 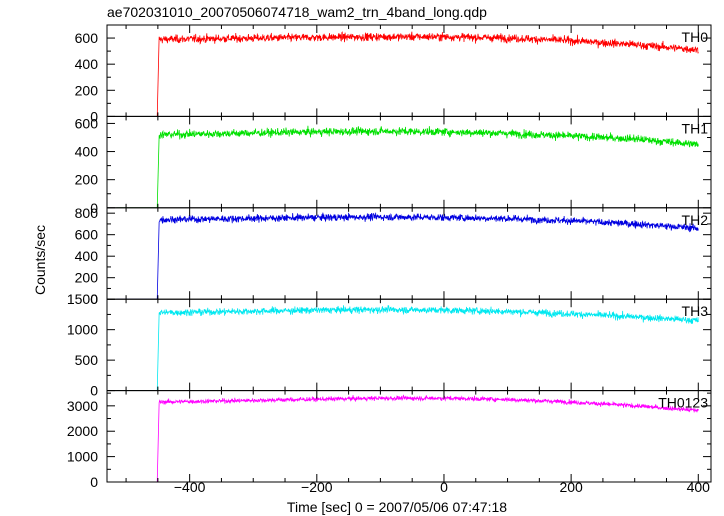 What do you see at coordinates (444, 487) in the screenshot?
I see `x-tick-label: 0` at bounding box center [444, 487].